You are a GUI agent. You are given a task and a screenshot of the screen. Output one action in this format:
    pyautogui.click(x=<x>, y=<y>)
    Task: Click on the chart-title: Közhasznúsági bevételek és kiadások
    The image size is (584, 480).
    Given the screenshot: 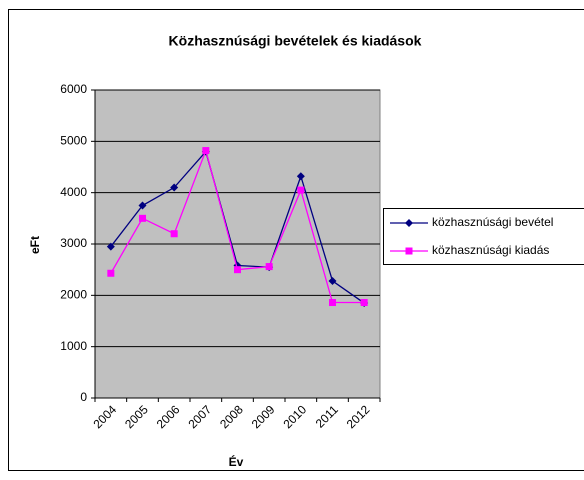 What is the action you would take?
    pyautogui.click(x=295, y=41)
    